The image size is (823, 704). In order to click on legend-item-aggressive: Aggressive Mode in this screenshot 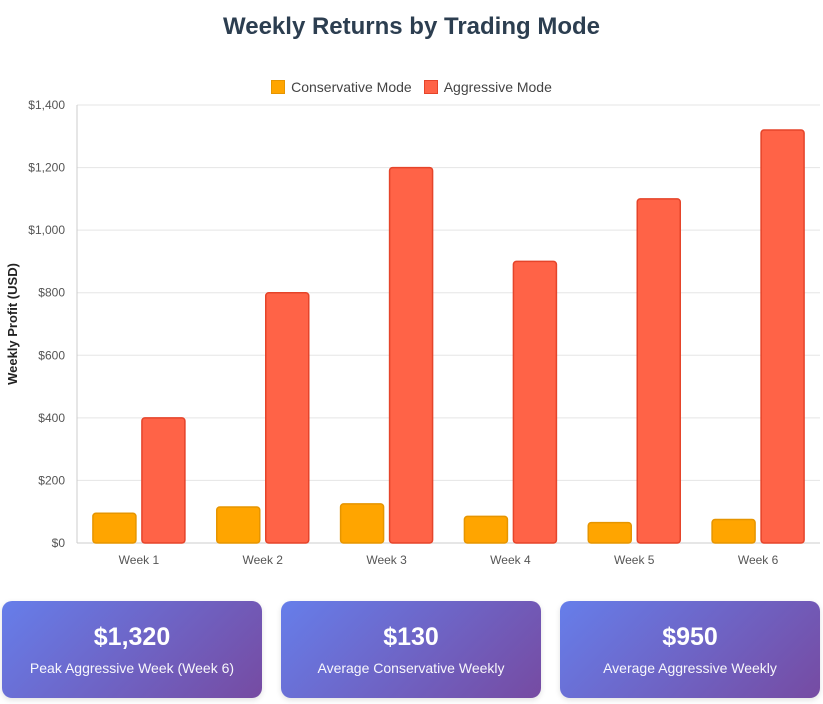, I will do `click(487, 87)`.